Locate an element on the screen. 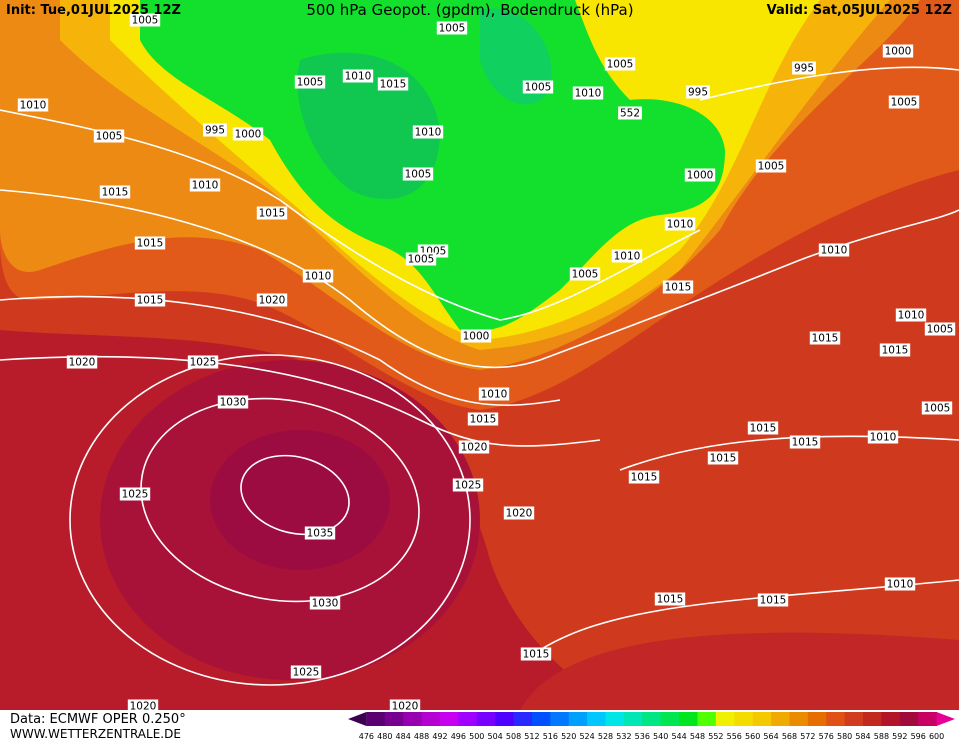  isobar-label: 1000 is located at coordinates (476, 337).